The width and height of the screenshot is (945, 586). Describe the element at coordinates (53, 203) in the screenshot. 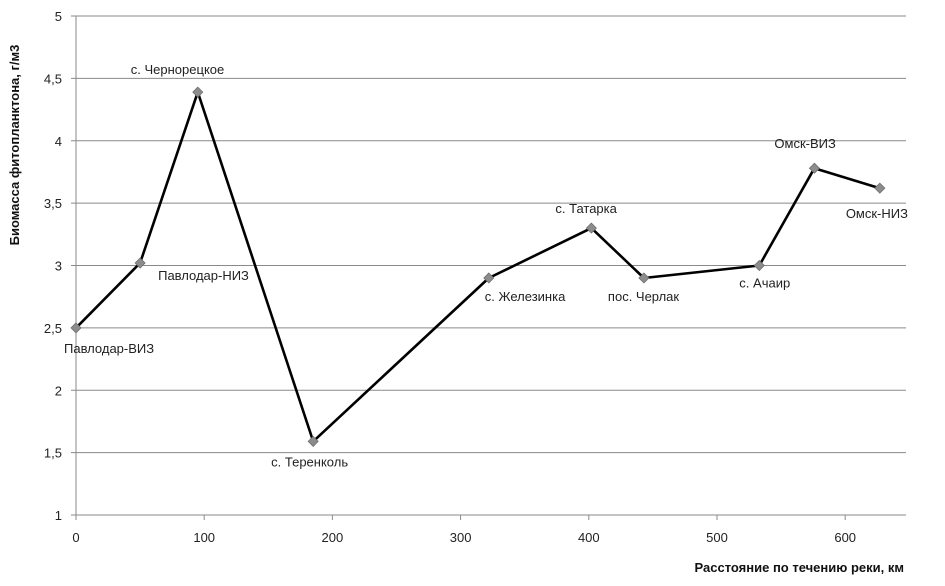

I see `y-tick-label: 3,5` at that location.